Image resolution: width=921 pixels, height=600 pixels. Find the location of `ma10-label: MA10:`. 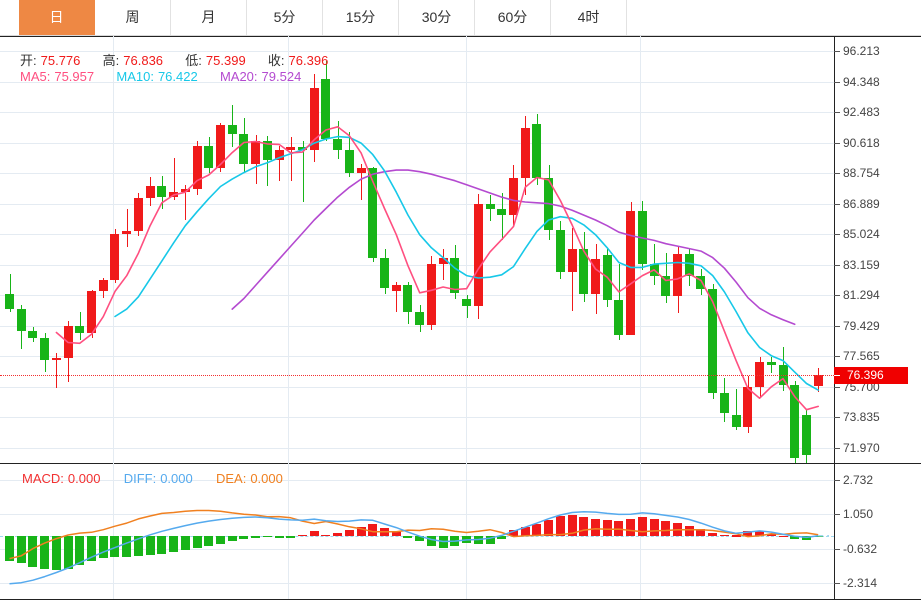

ma10-label: MA10: is located at coordinates (135, 76).